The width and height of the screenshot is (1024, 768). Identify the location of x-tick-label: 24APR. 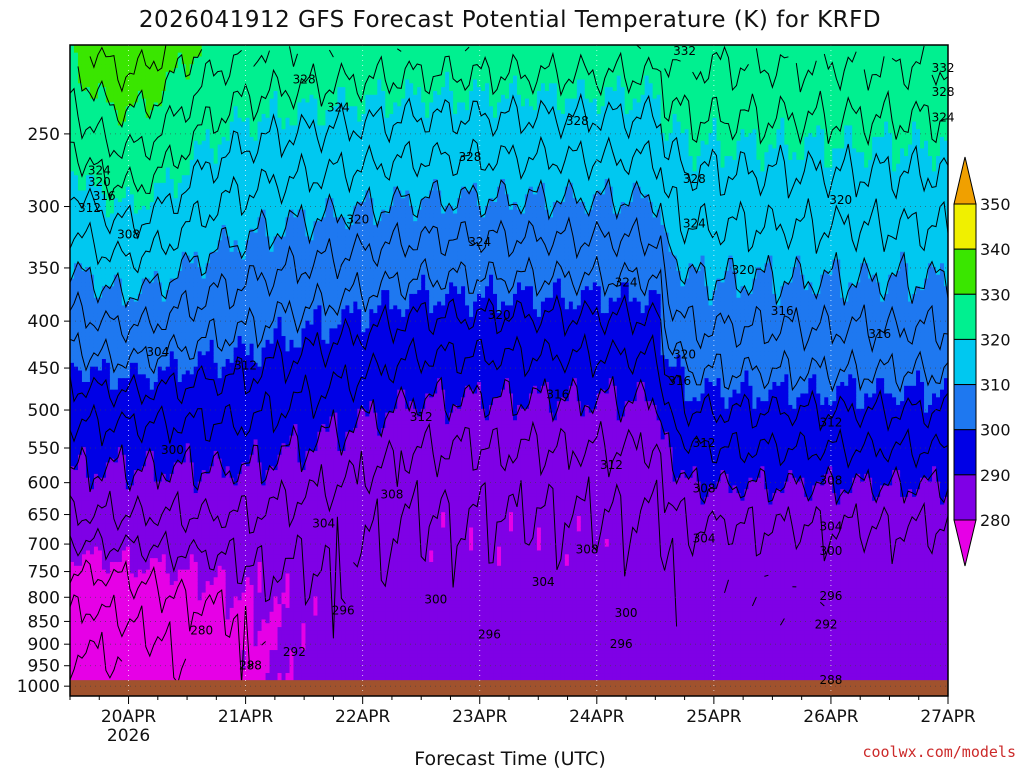
(597, 717).